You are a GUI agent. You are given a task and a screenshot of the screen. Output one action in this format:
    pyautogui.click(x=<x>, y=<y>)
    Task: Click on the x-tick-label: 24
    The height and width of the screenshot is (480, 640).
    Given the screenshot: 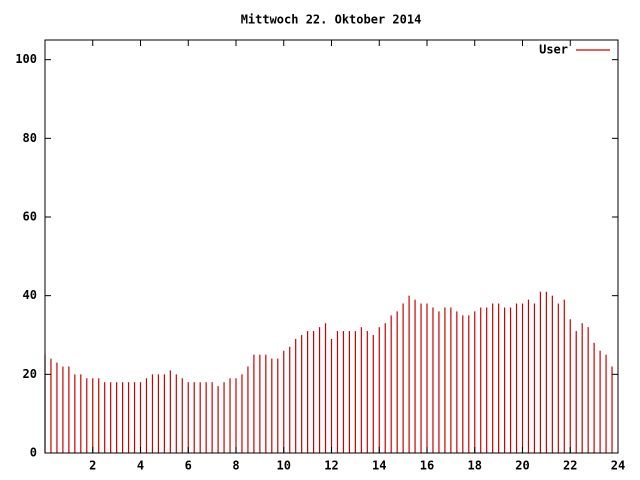 What is the action you would take?
    pyautogui.click(x=618, y=466)
    